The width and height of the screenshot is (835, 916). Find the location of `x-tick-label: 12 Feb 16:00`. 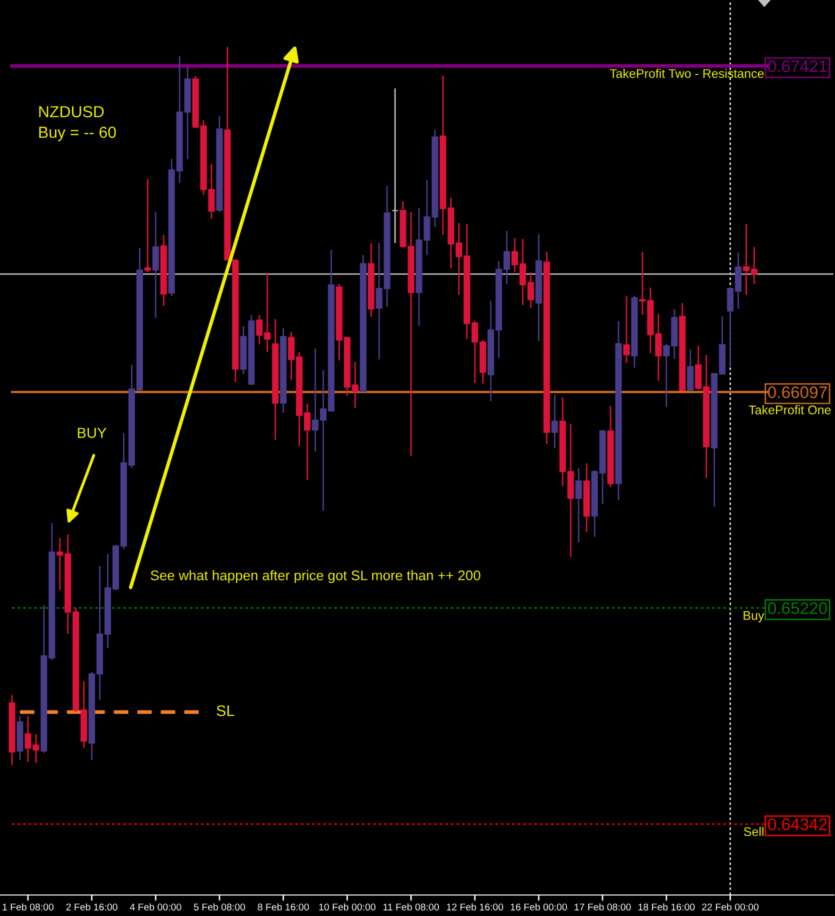

x-tick-label: 12 Feb 16:00 is located at coordinates (475, 906).